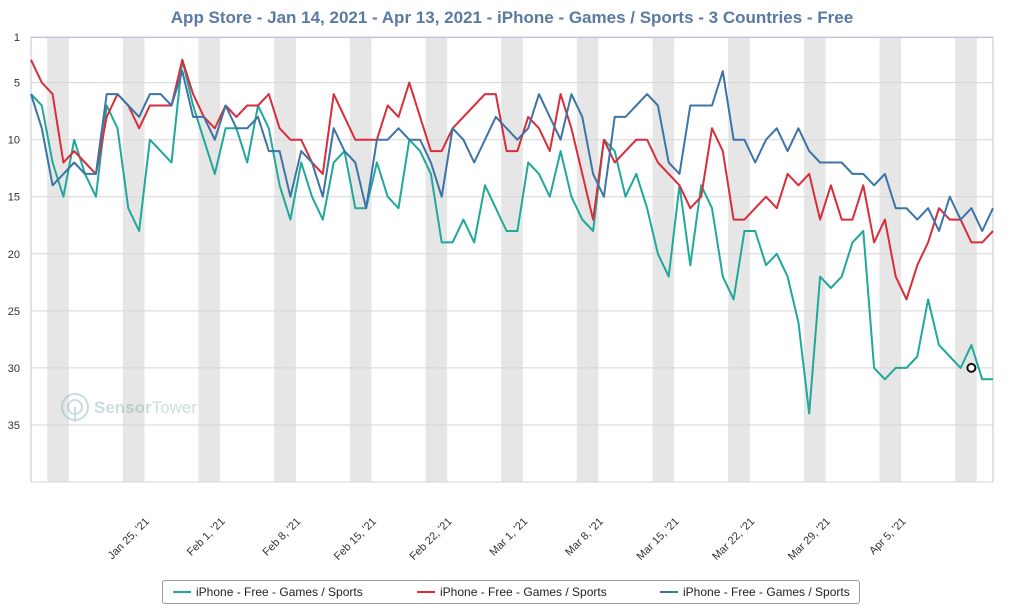  What do you see at coordinates (14, 312) in the screenshot?
I see `y-tick-label: 25` at bounding box center [14, 312].